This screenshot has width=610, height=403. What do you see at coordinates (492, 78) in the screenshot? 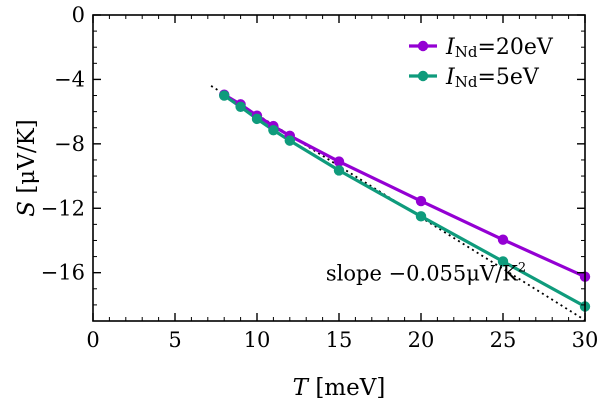
I see `legend-label-1: INd=5eV` at bounding box center [492, 78].